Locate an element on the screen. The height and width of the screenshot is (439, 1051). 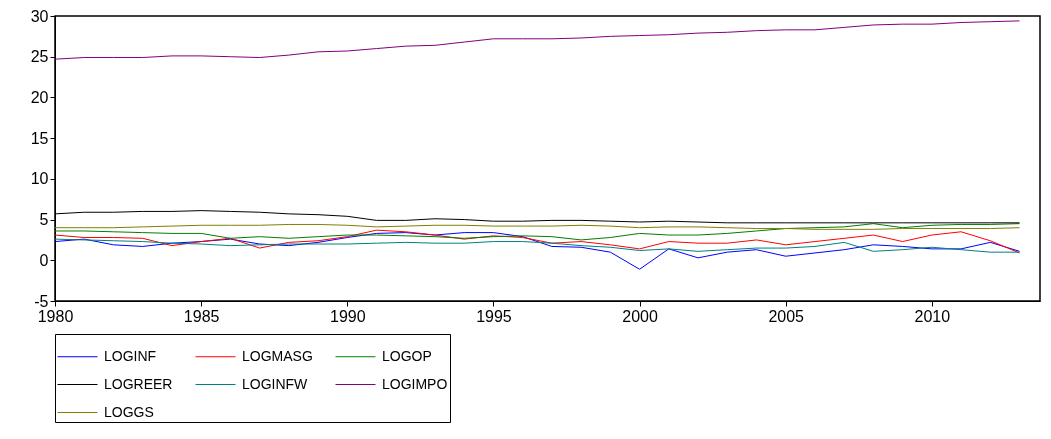
y-tick-label: 25 is located at coordinates (39, 57).